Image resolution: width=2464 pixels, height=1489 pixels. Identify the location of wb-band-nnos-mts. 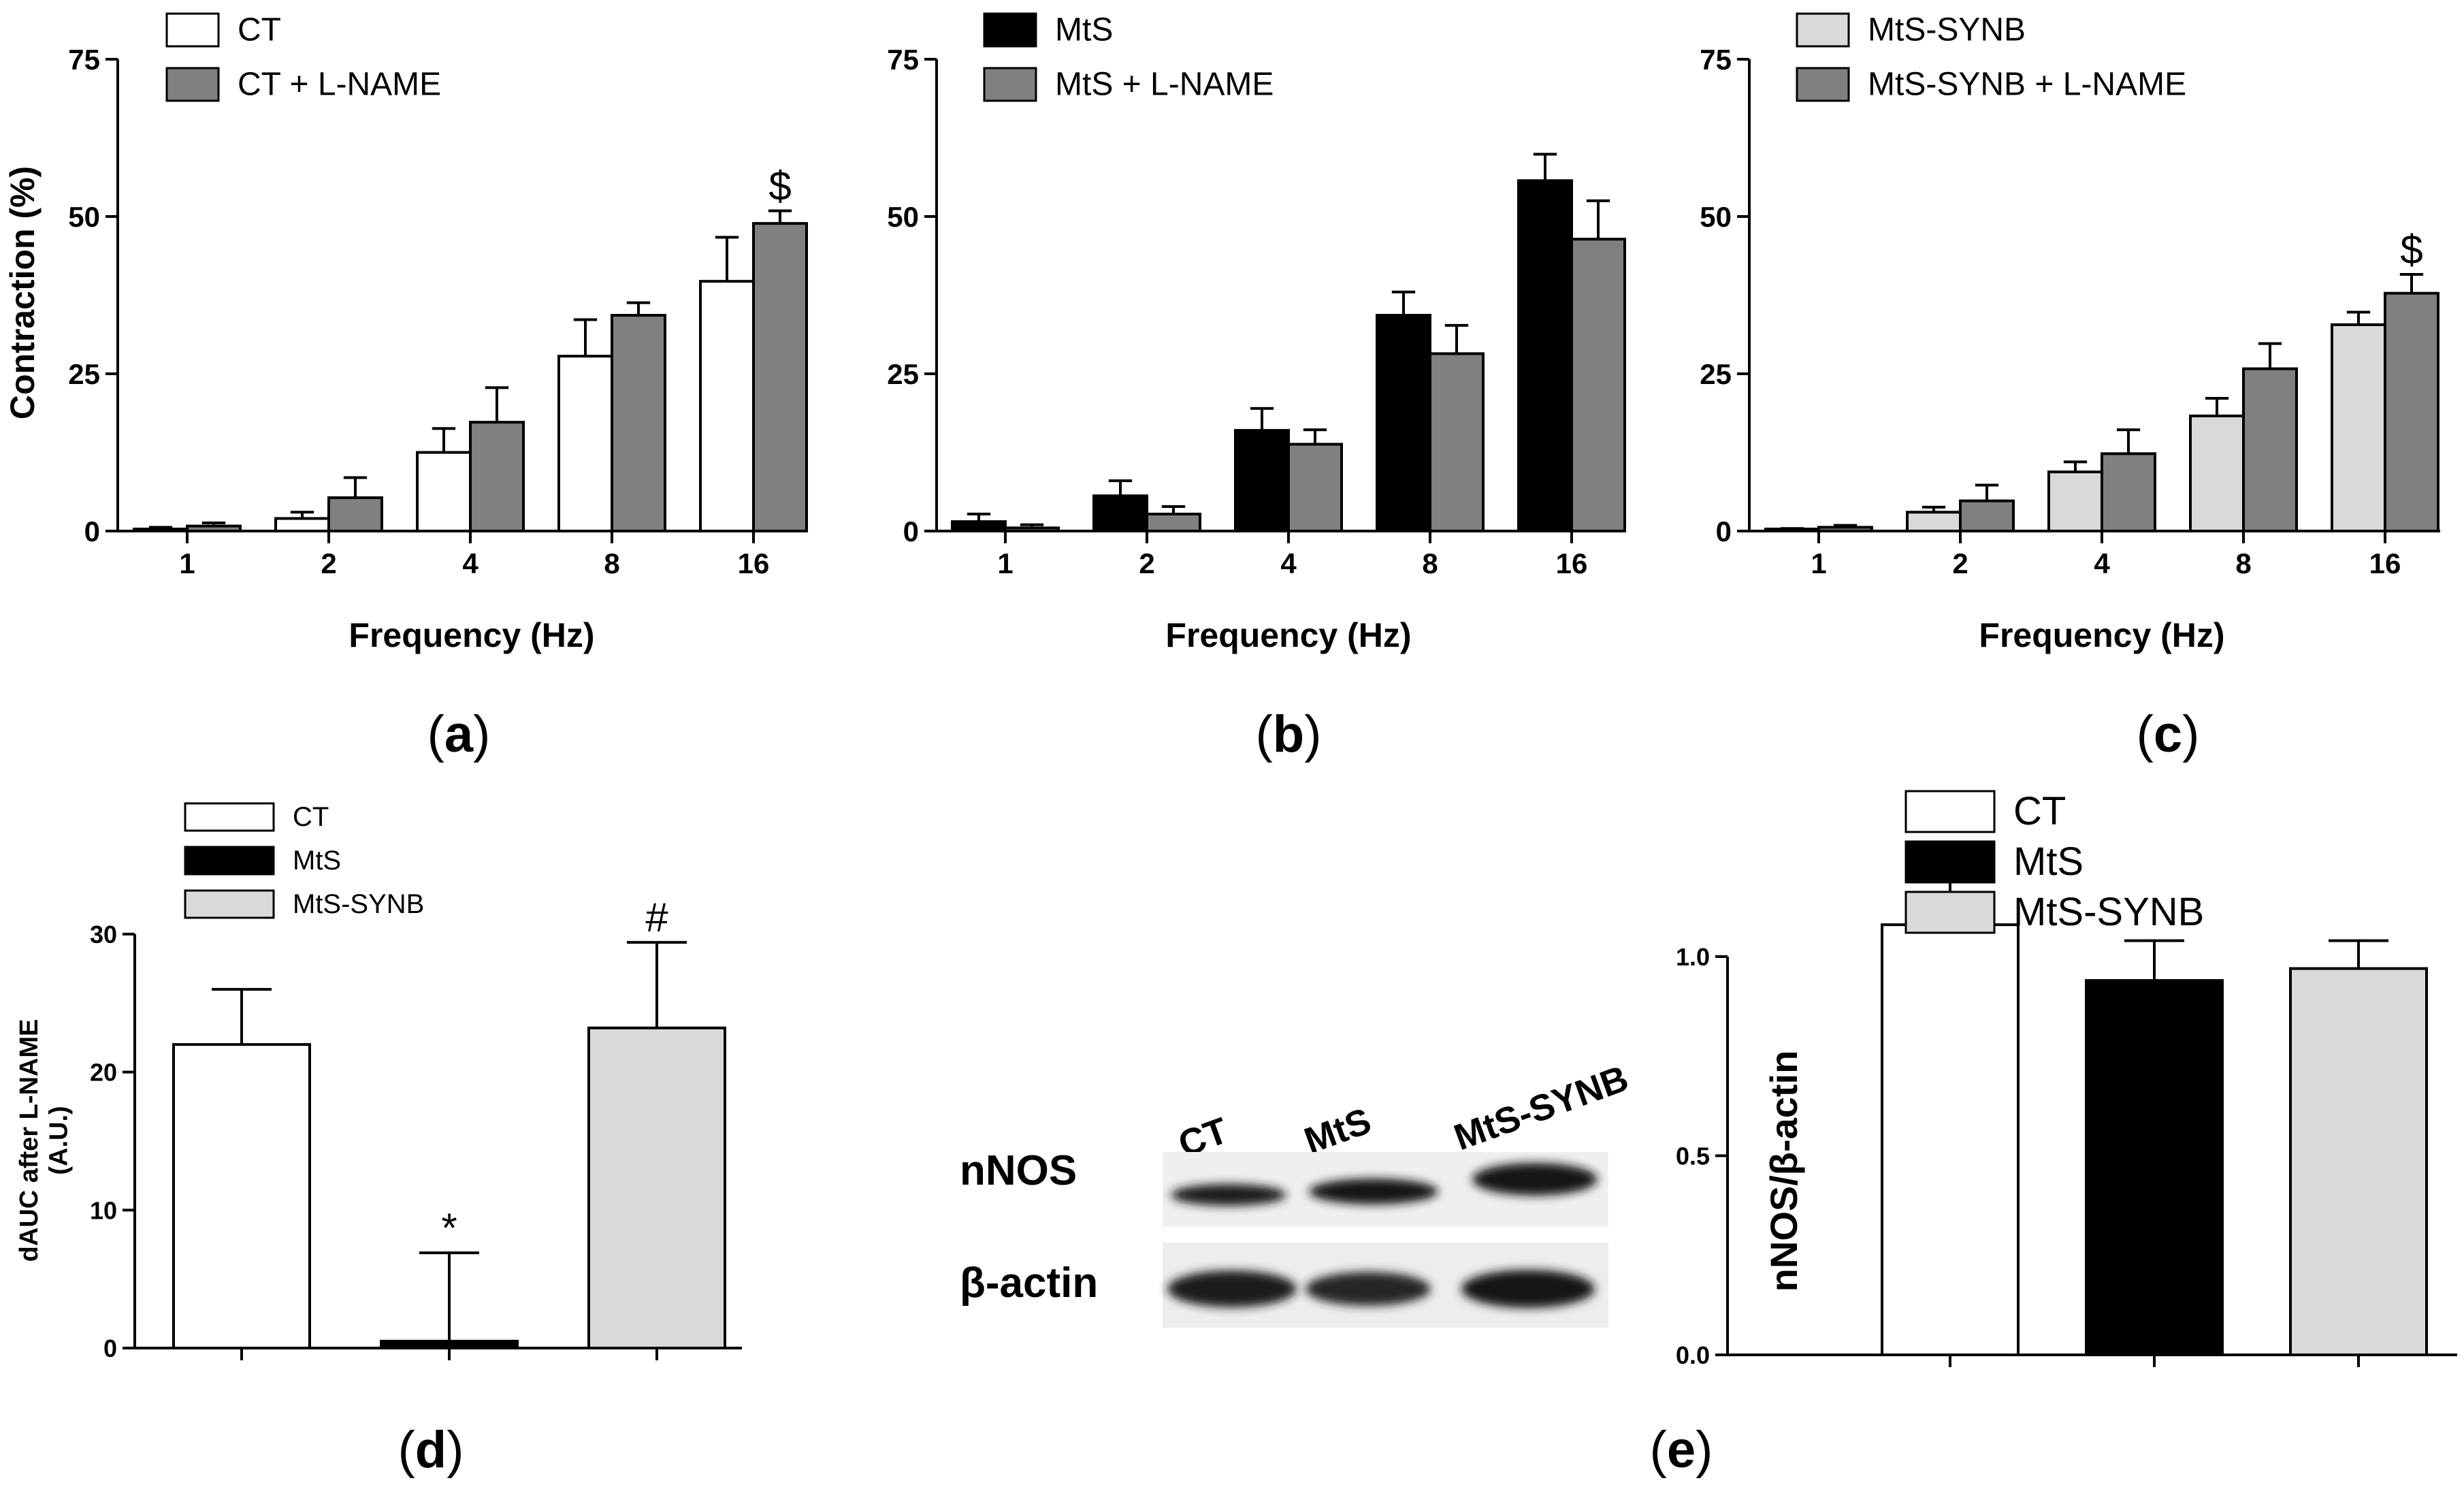
(1373, 1191).